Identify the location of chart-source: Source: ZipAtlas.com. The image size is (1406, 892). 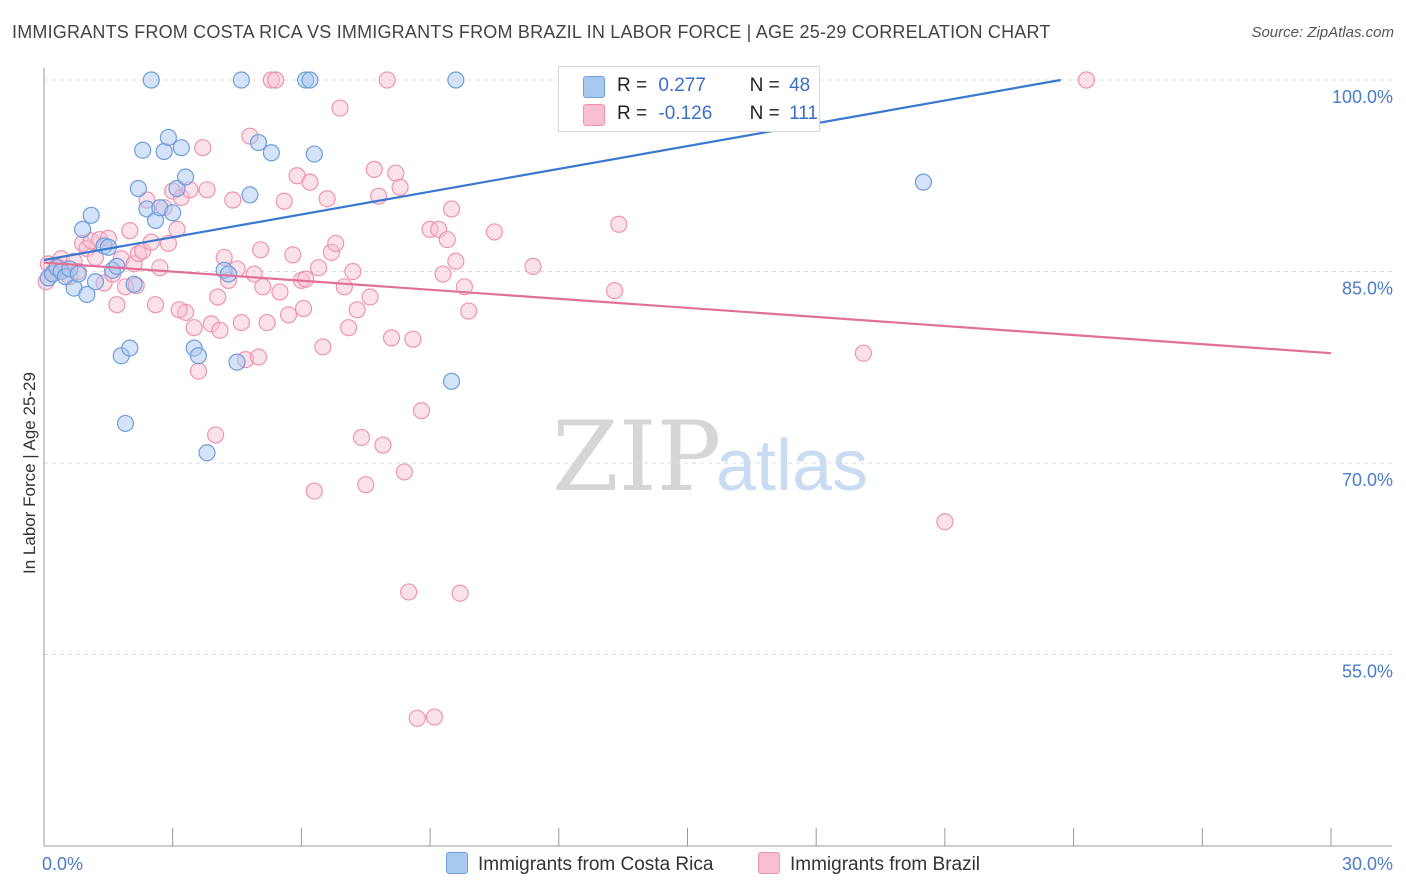
(1322, 32).